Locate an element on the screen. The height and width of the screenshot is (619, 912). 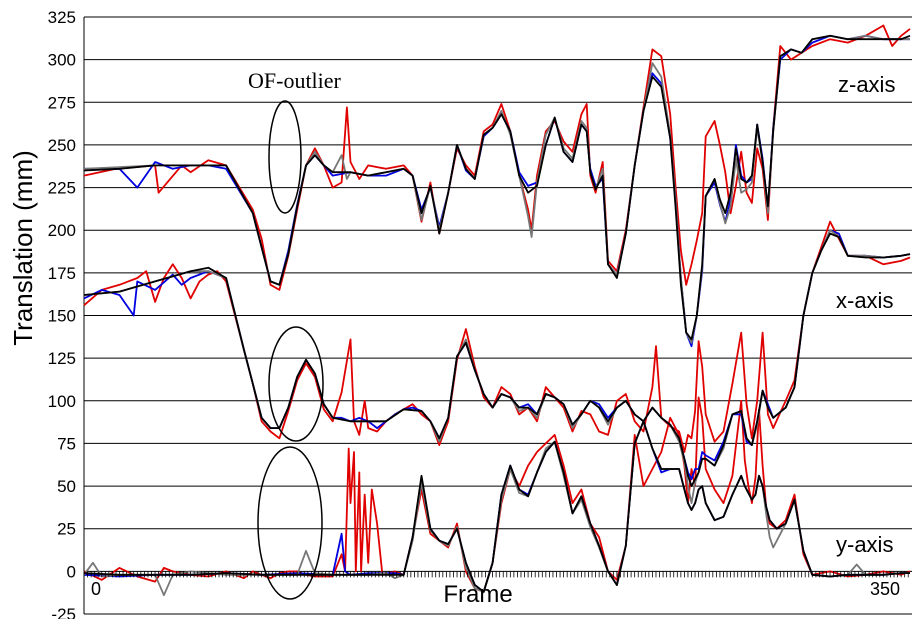
outlier-ellipse-x is located at coordinates (296, 384).